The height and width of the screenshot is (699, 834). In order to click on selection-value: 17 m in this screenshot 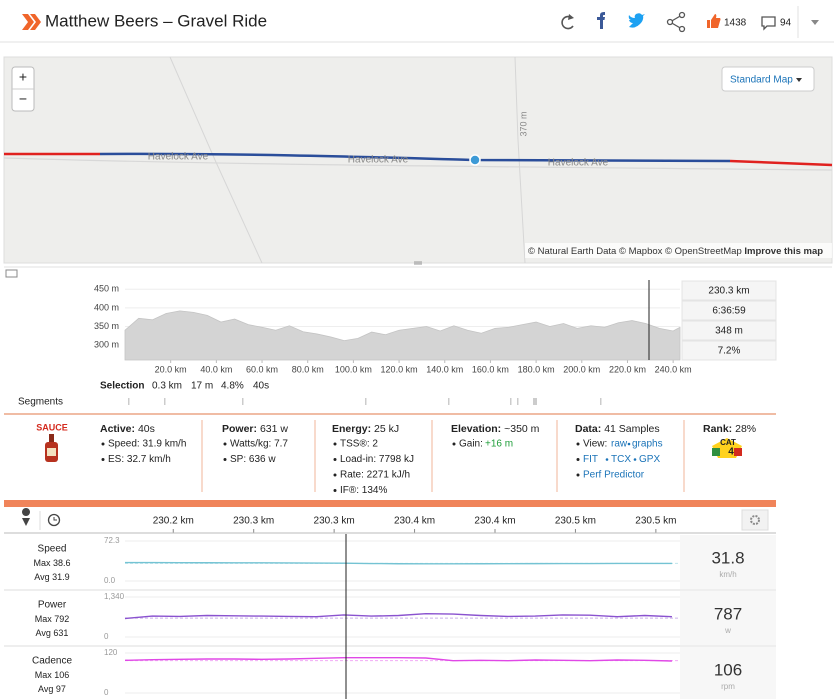, I will do `click(202, 386)`.